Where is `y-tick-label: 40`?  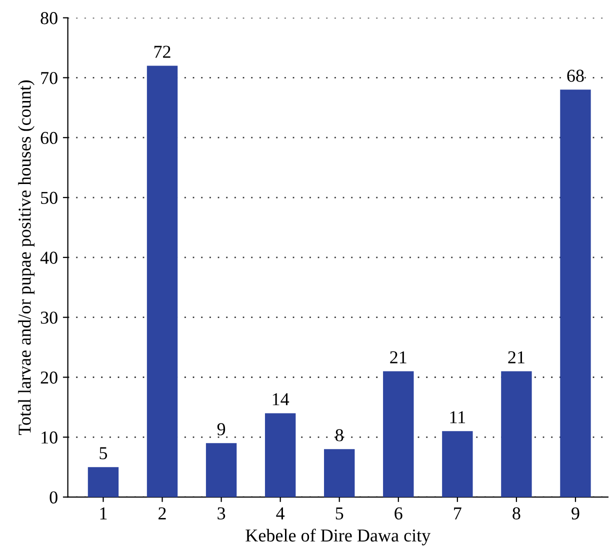
y-tick-label: 40 is located at coordinates (49, 258).